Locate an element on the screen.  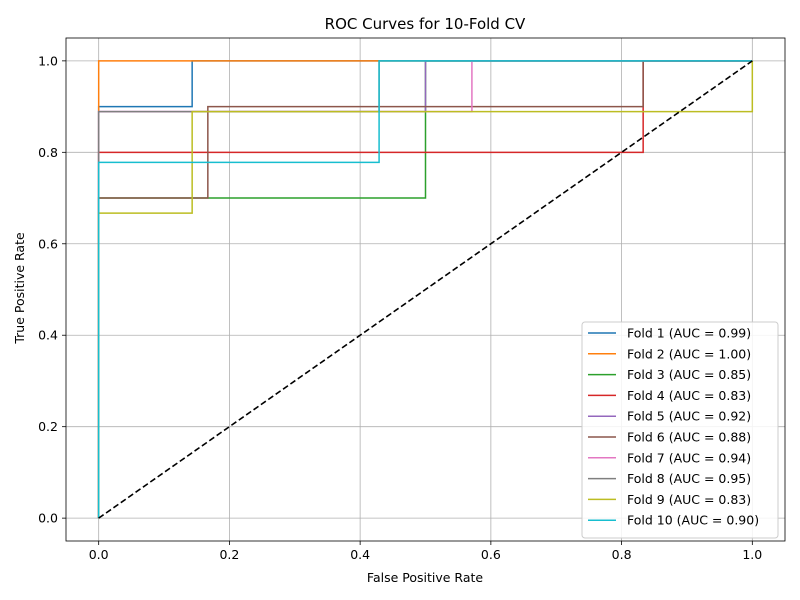
y-axis-label: True Positive Rate is located at coordinates (19, 288).